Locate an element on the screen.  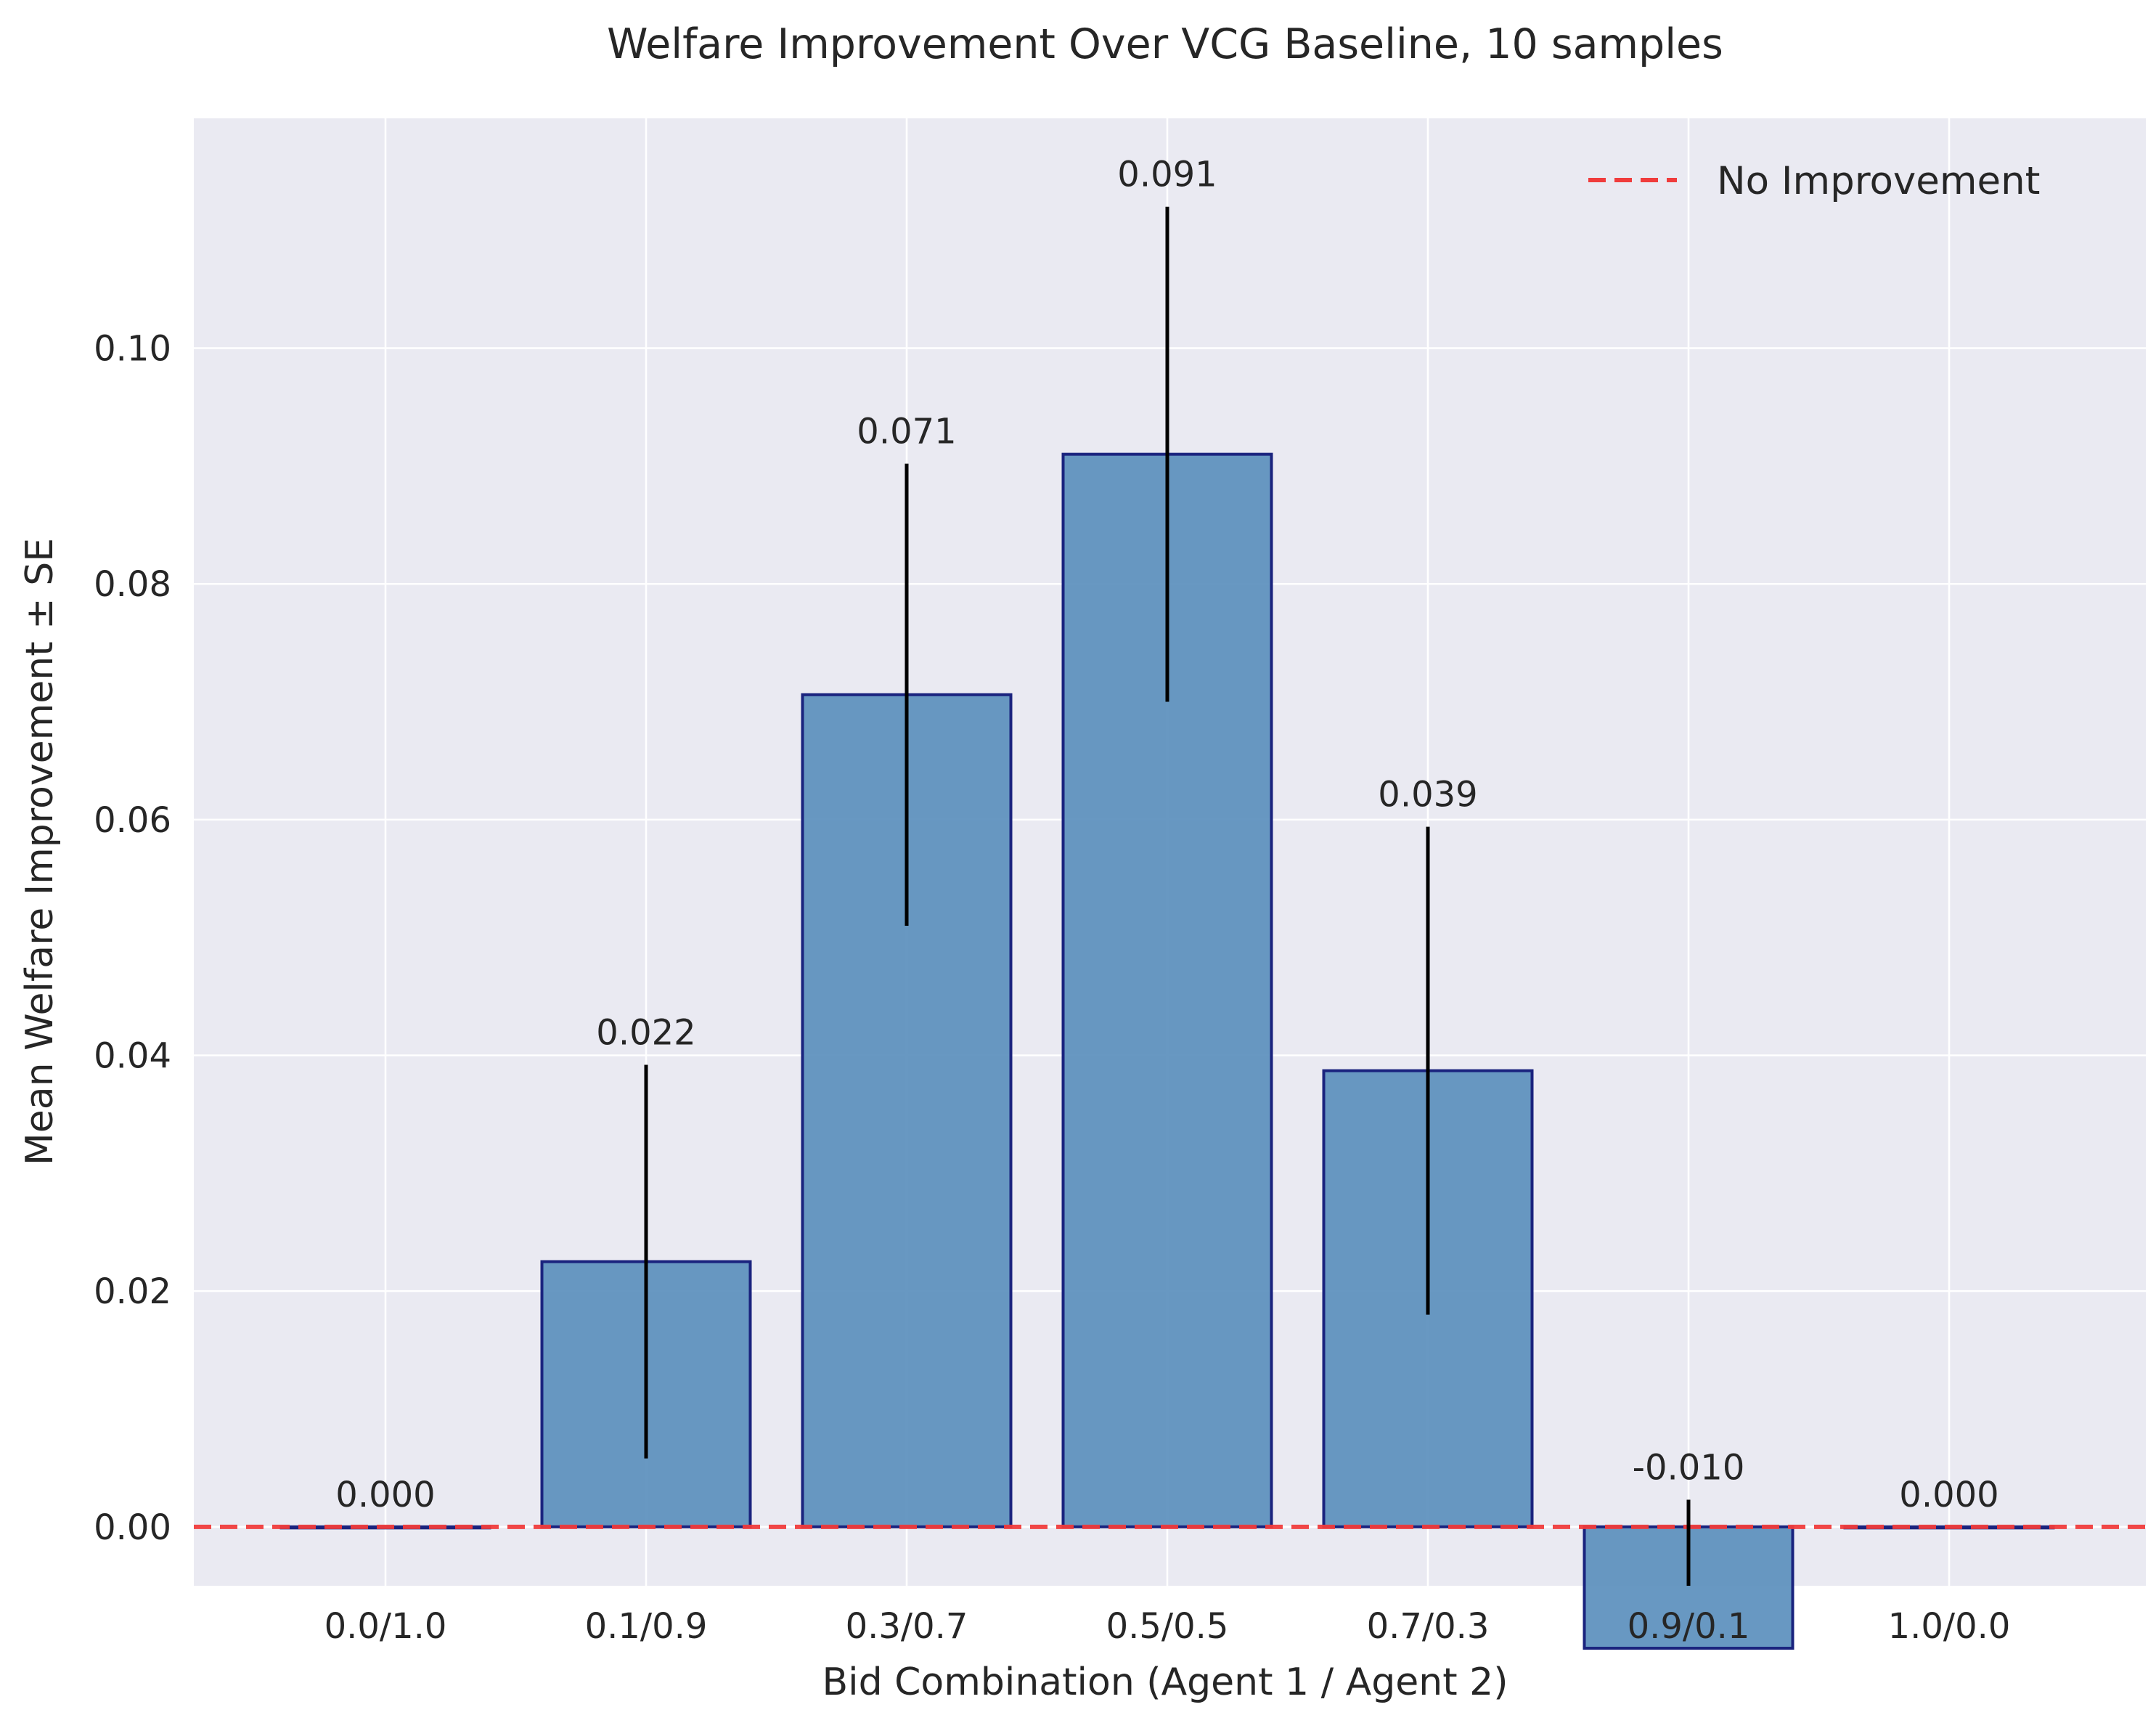
y-axis-title: Mean Welfare Improvement ± SE is located at coordinates (40, 851).